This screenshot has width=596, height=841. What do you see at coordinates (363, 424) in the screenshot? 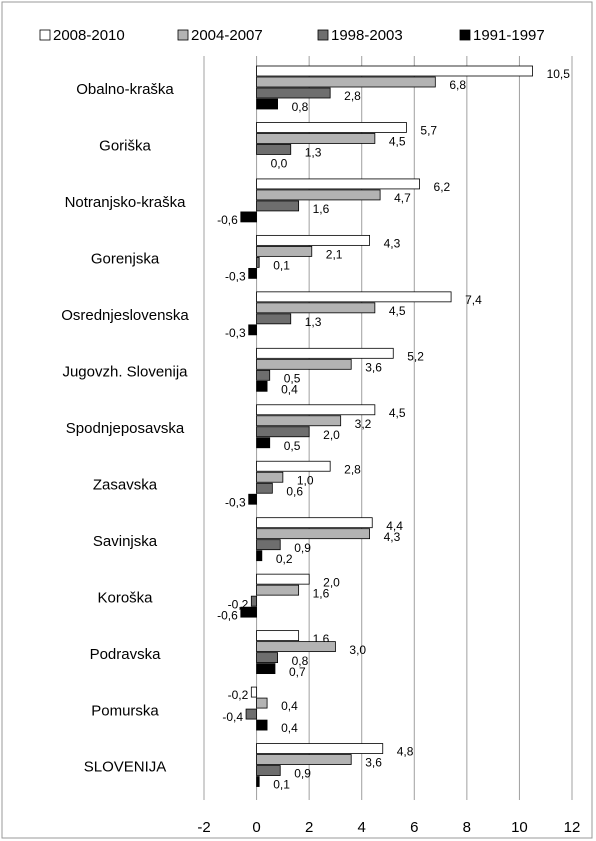
I see `value-label: 3,2` at bounding box center [363, 424].